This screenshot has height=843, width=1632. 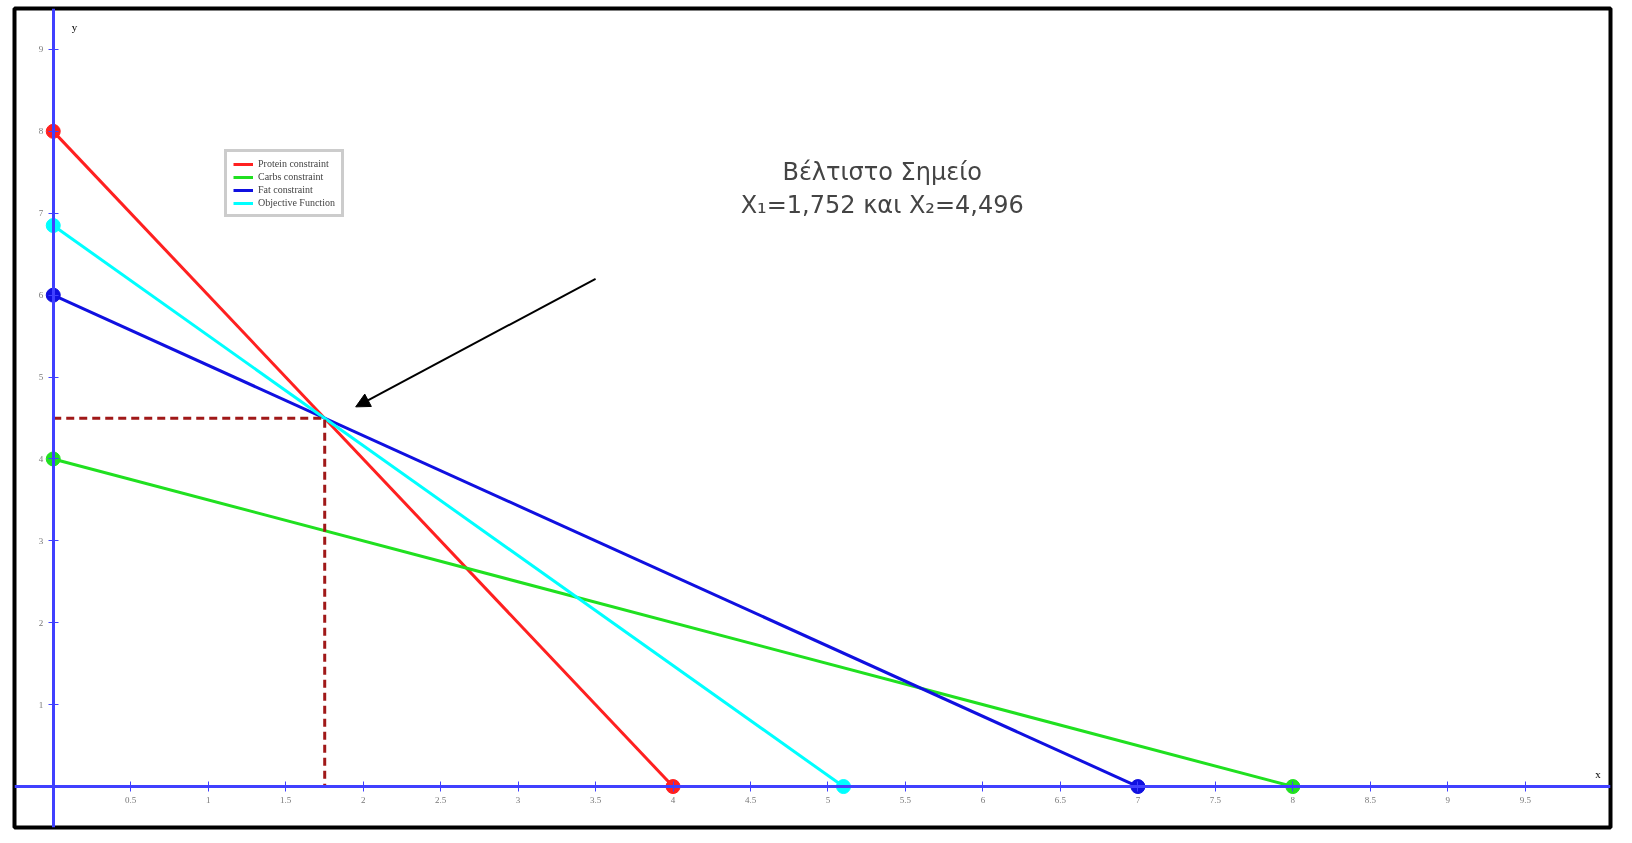 What do you see at coordinates (882, 188) in the screenshot?
I see `annotation: Βέλτιστο Σημείο X₁=1,752 και X₂=4,496` at bounding box center [882, 188].